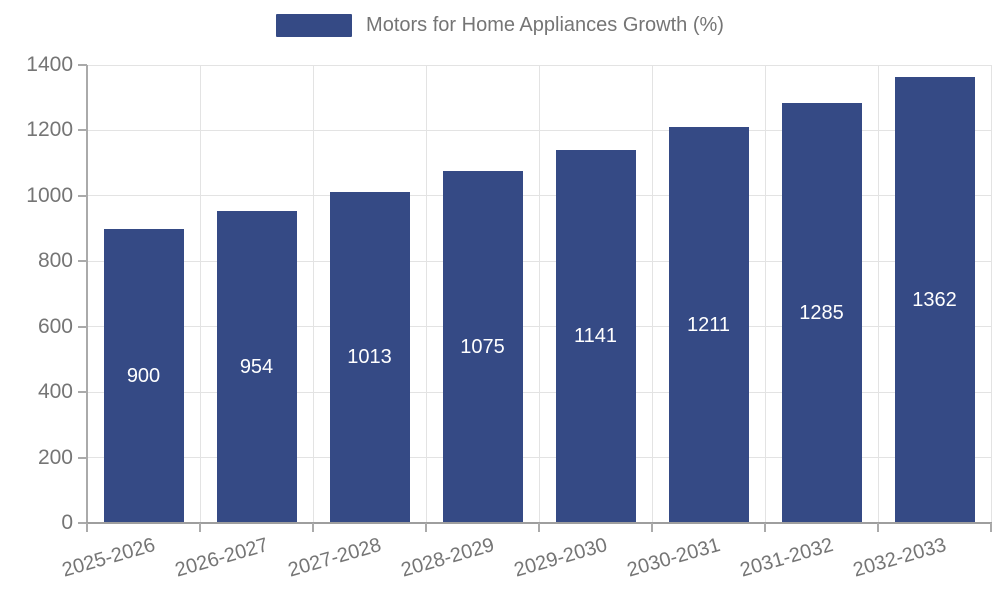  What do you see at coordinates (447, 558) in the screenshot?
I see `x-tick-label-2028-2029: 2028-2029` at bounding box center [447, 558].